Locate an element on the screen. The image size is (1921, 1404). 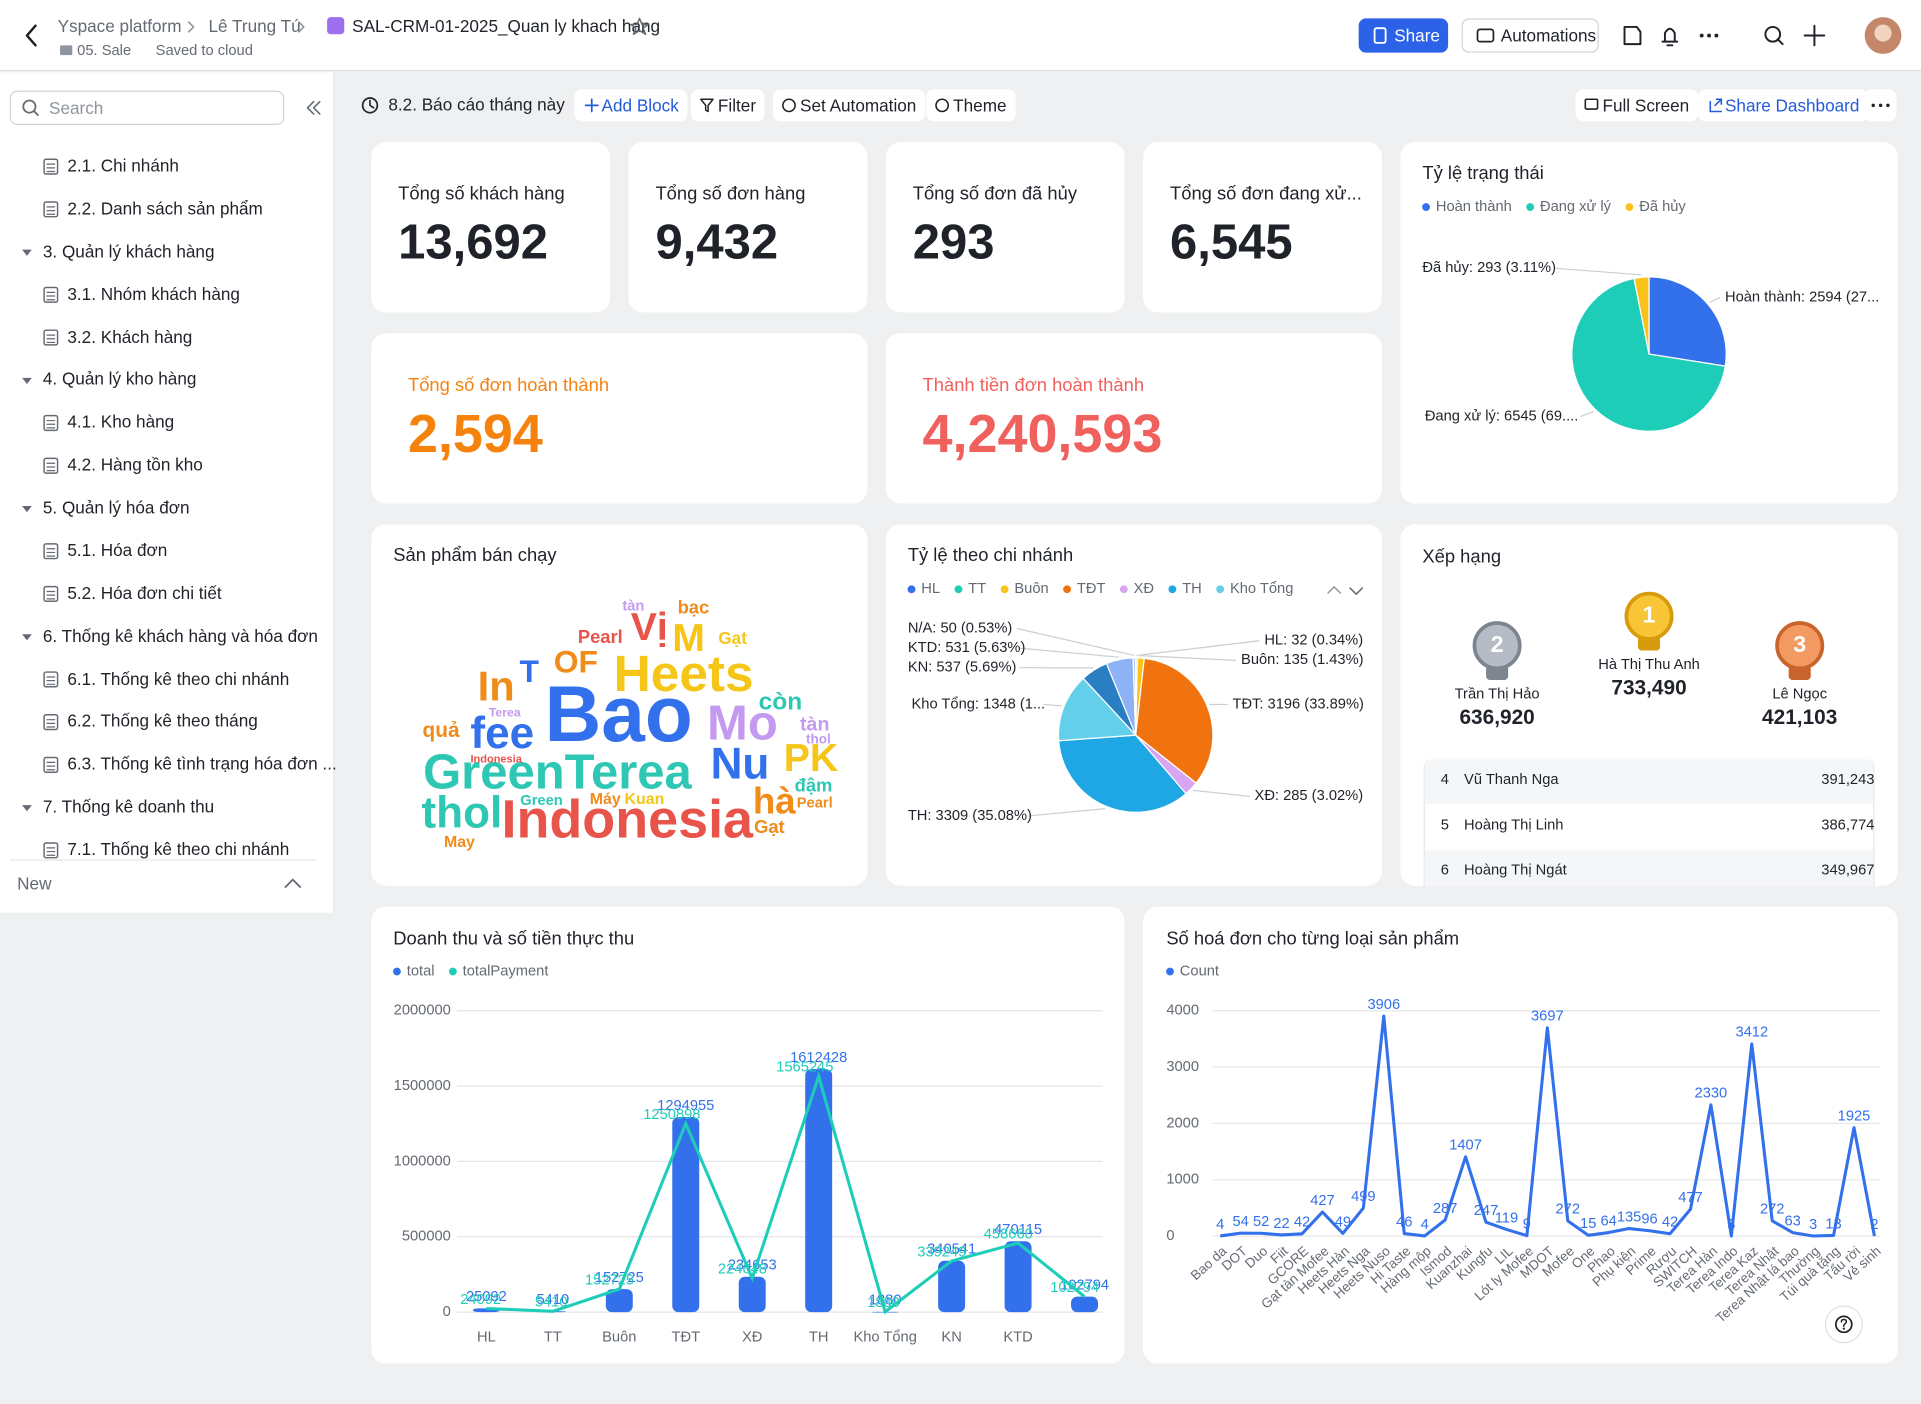
row-rank: 6 is located at coordinates (1444, 870).